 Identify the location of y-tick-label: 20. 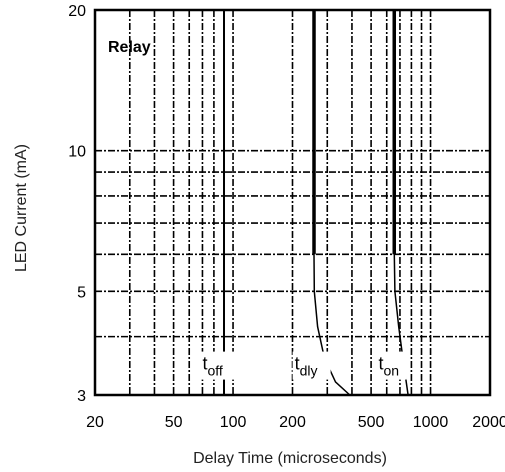
(77, 11).